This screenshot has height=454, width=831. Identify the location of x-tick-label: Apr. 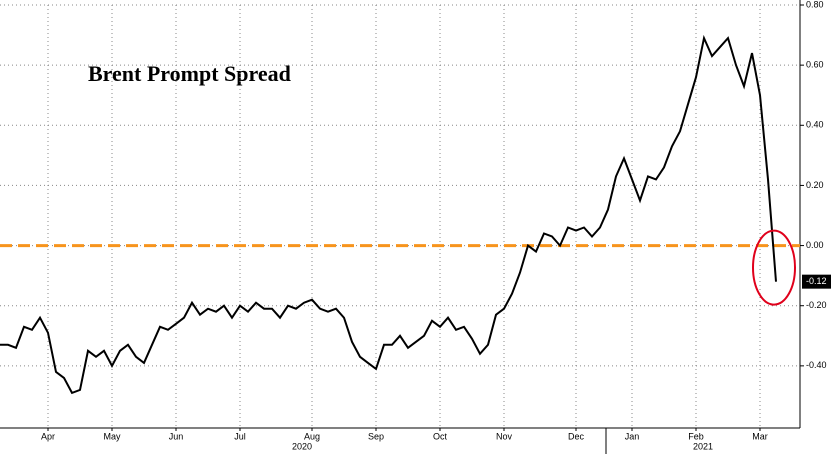
(48, 436).